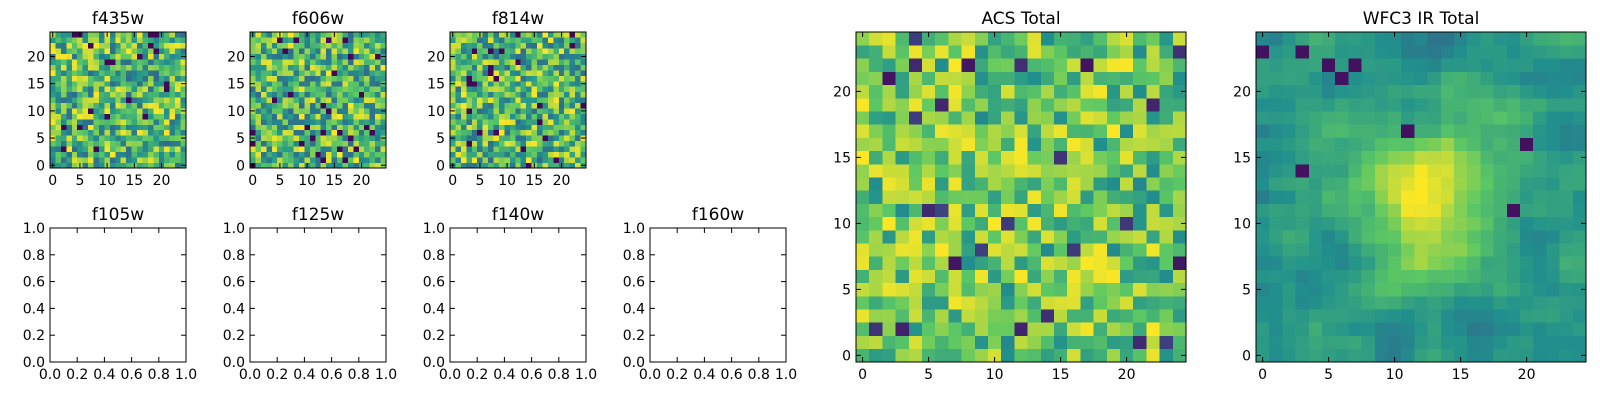 This screenshot has height=400, width=1600. Describe the element at coordinates (1020, 19) in the screenshot. I see `panel-title: ACS Total` at that location.